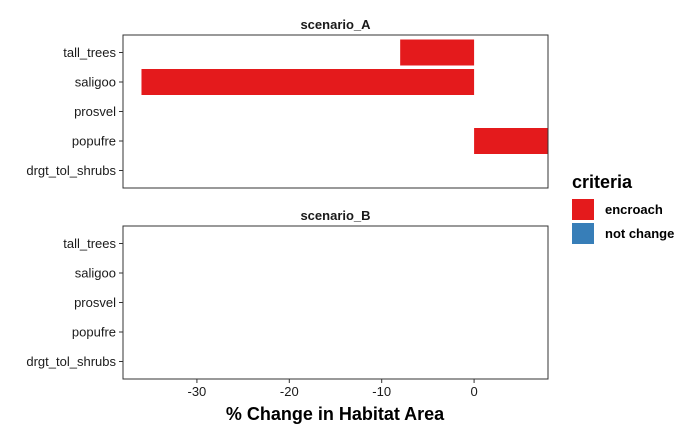 The width and height of the screenshot is (700, 432). What do you see at coordinates (197, 391) in the screenshot?
I see `x-tick-label: -30` at bounding box center [197, 391].